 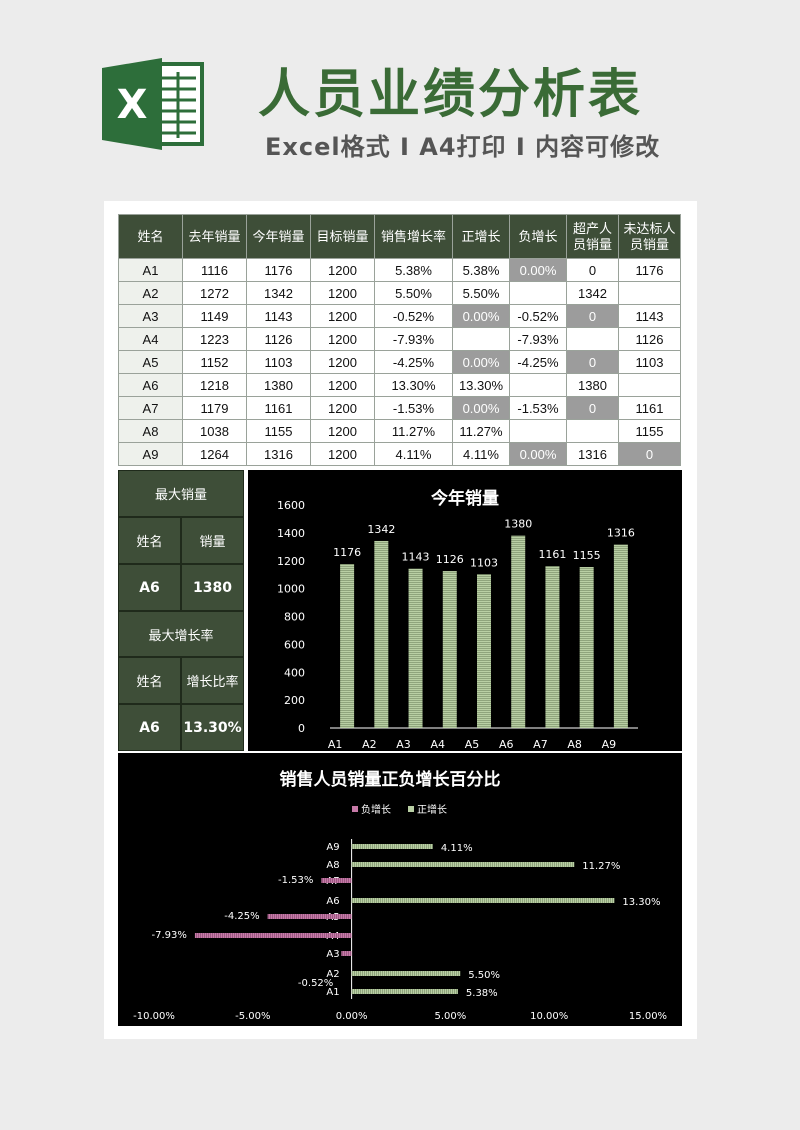 I want to click on pos-bar-label: 5.38%, so click(x=482, y=993).